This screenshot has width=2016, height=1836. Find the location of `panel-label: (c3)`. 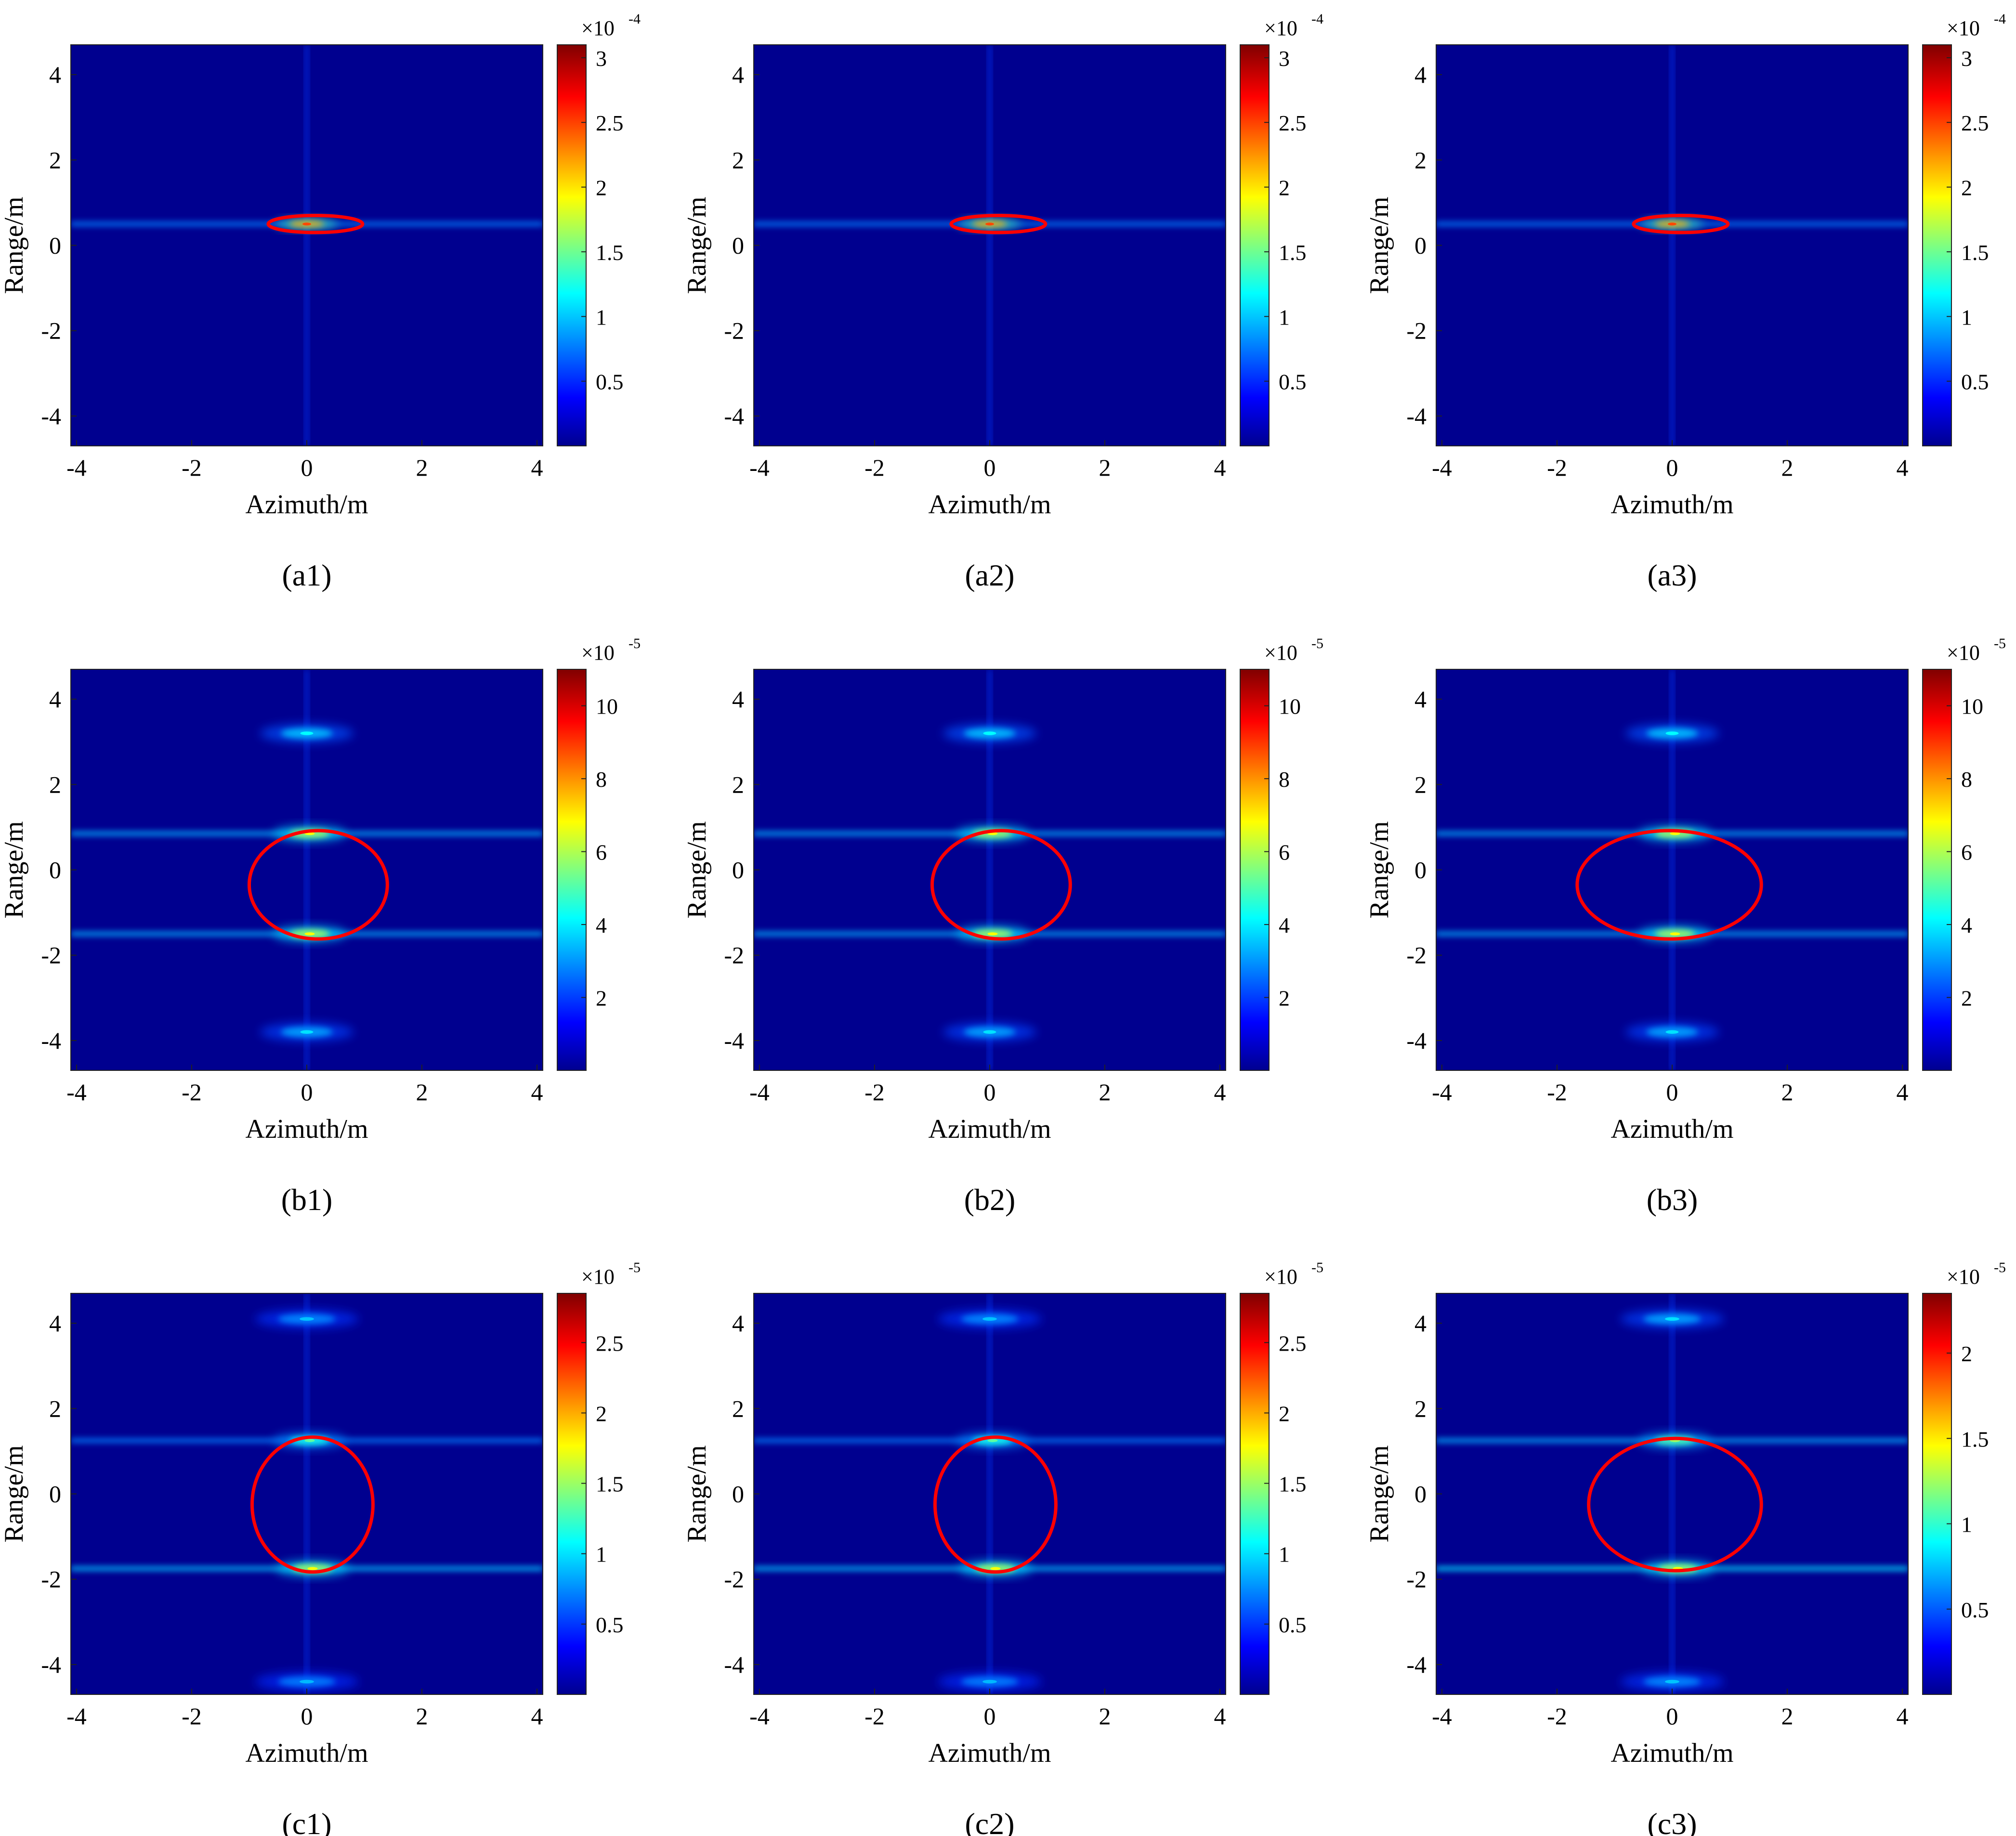

panel-label: (c3) is located at coordinates (1672, 1822).